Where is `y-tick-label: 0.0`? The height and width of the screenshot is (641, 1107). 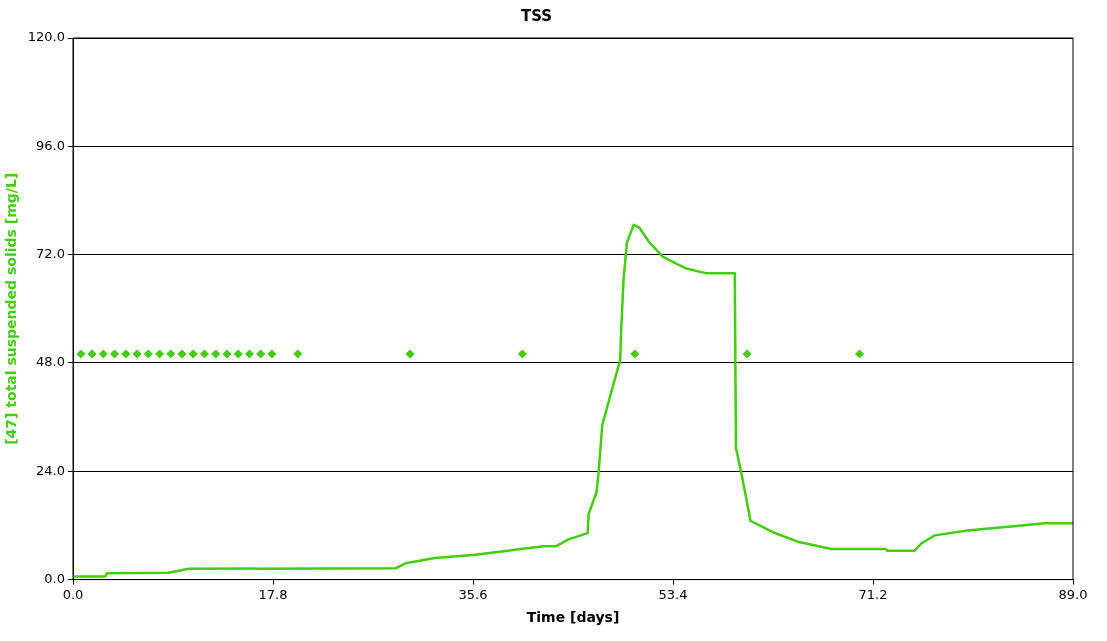
y-tick-label: 0.0 is located at coordinates (55, 578).